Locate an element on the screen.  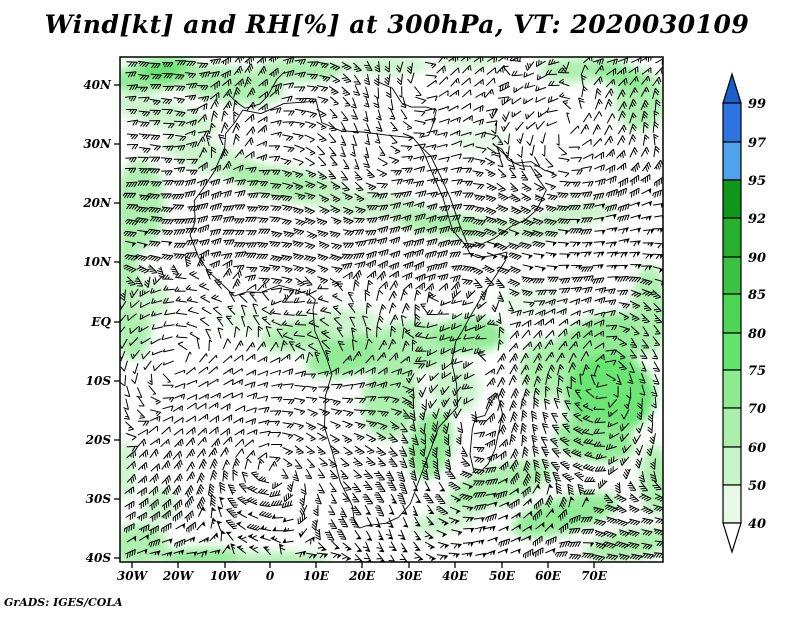
svg-text: 50E is located at coordinates (502, 576).